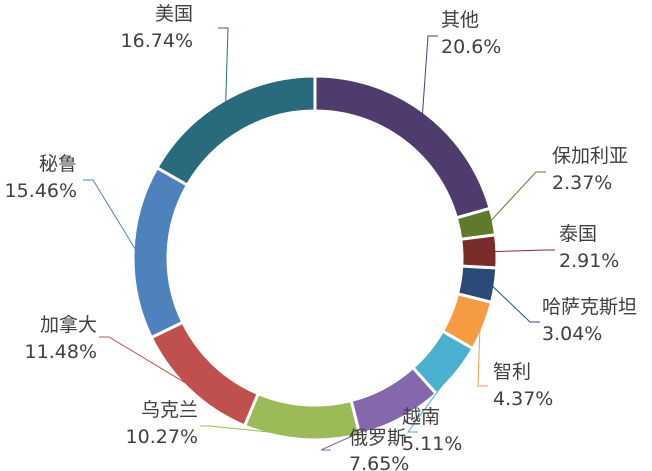 The width and height of the screenshot is (652, 471). What do you see at coordinates (61, 352) in the screenshot?
I see `slice-value-label-8: 11.48%` at bounding box center [61, 352].